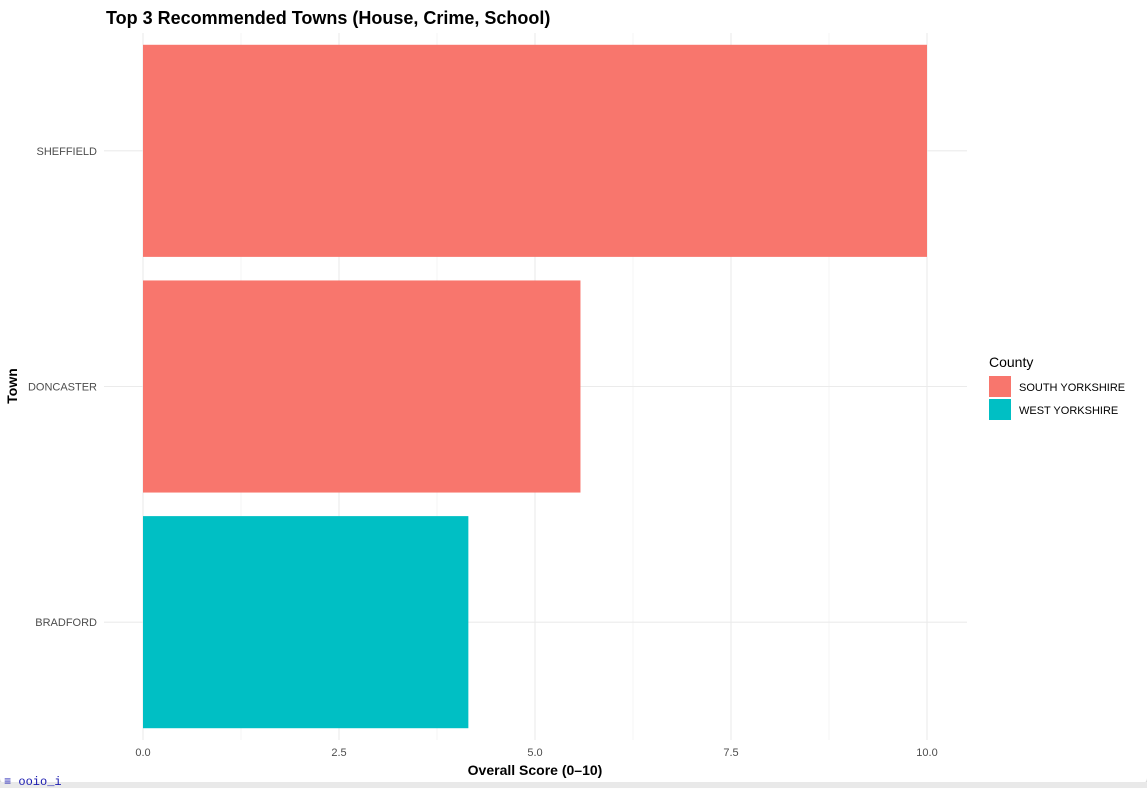 Image resolution: width=1147 pixels, height=789 pixels. Describe the element at coordinates (142, 753) in the screenshot. I see `x-tick-label: 0.0` at that location.